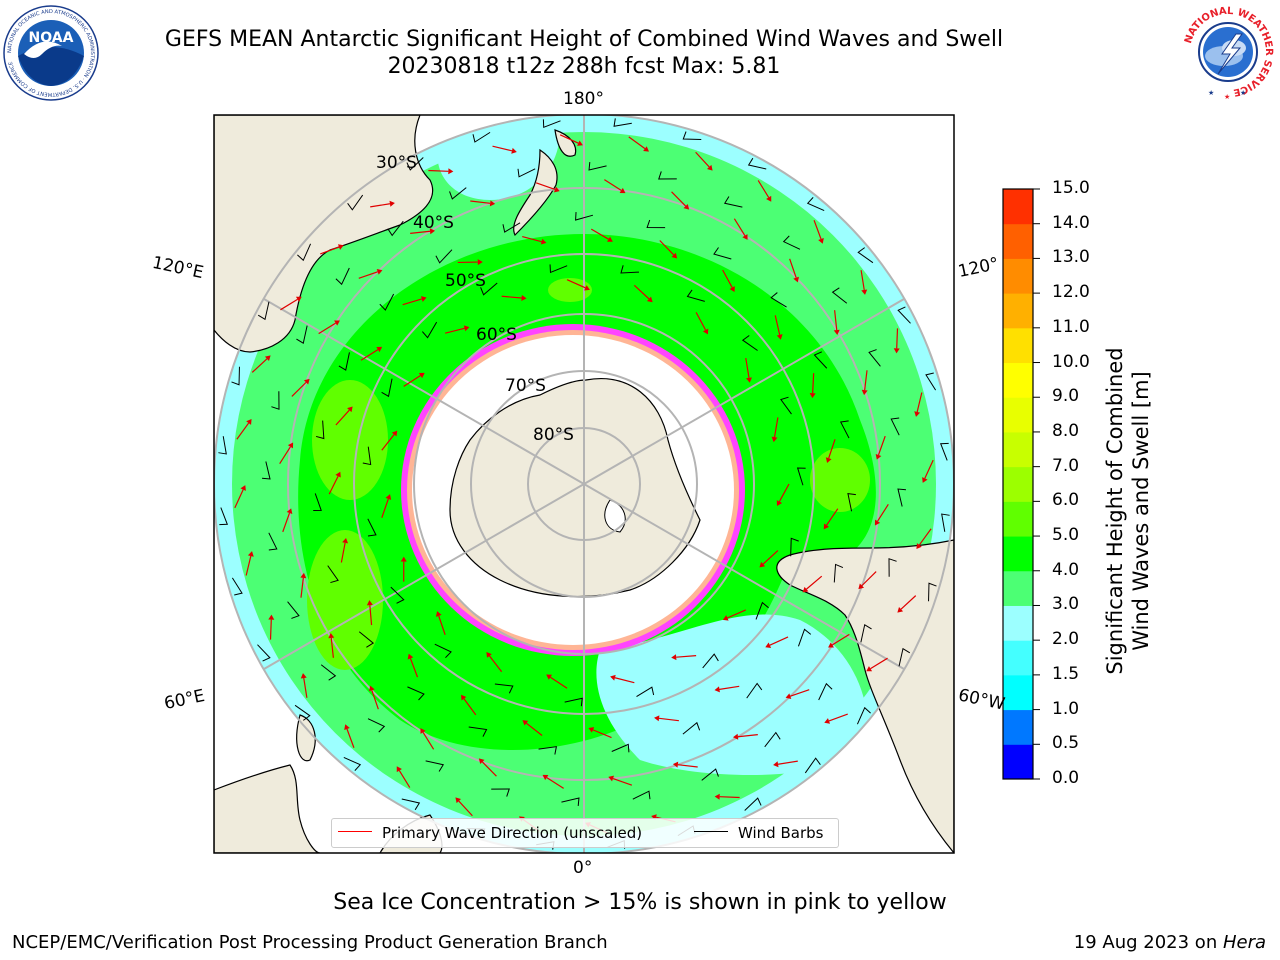 The width and height of the screenshot is (1280, 960). What do you see at coordinates (51, 38) in the screenshot?
I see `noaa-logo-text: NOAA` at bounding box center [51, 38].